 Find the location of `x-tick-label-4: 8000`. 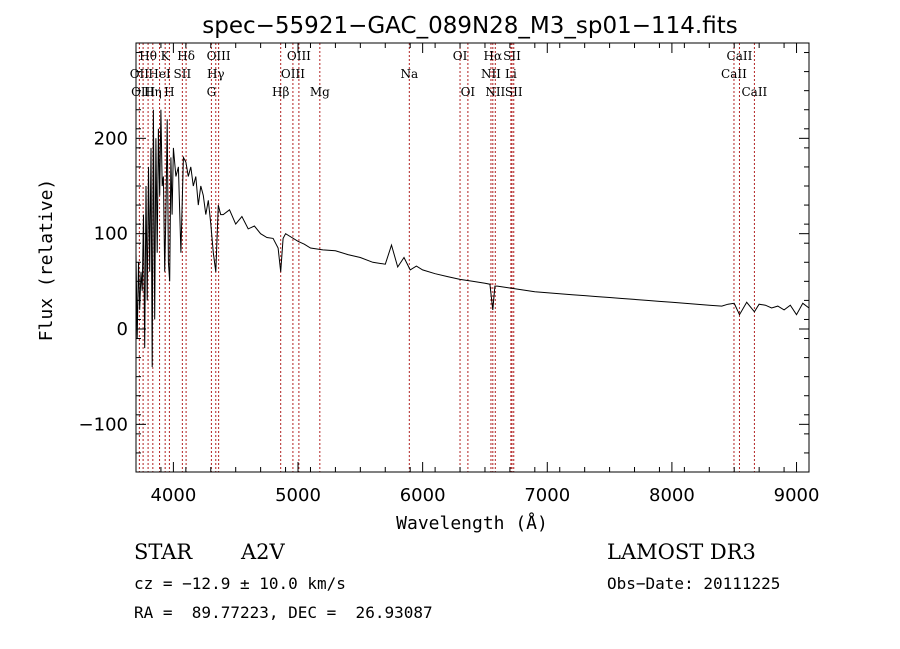

x-tick-label-4: 8000 is located at coordinates (672, 495).